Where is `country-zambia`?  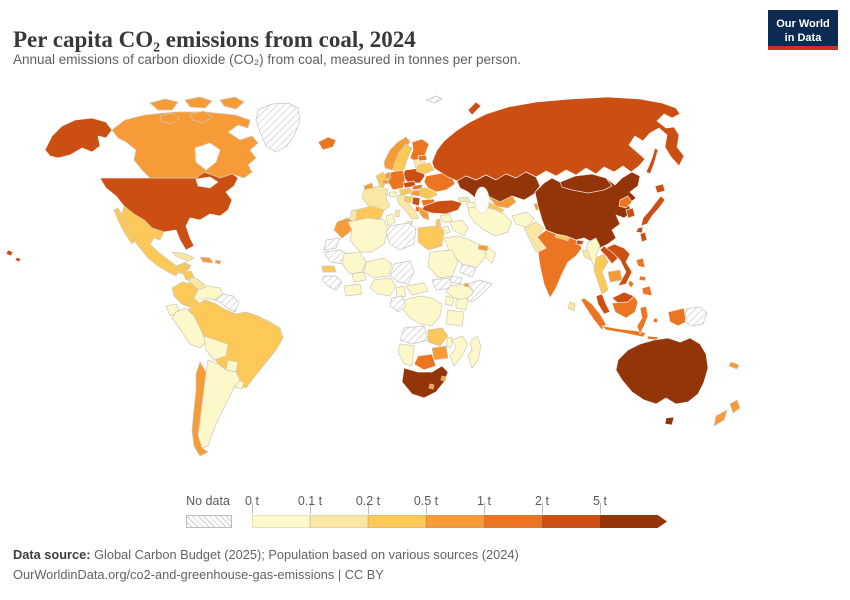
country-zambia is located at coordinates (438, 337).